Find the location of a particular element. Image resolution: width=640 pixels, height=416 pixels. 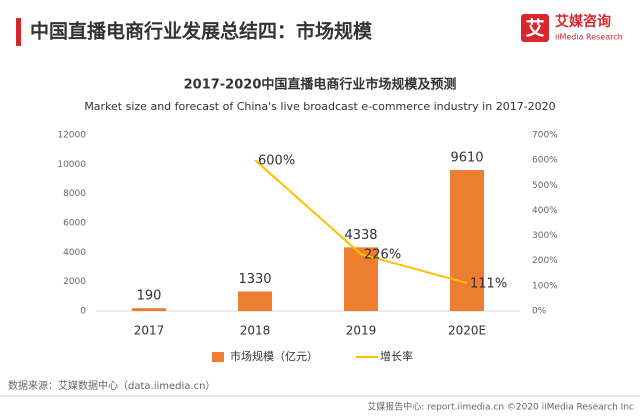

y-tick-label: 10000 is located at coordinates (71, 165).